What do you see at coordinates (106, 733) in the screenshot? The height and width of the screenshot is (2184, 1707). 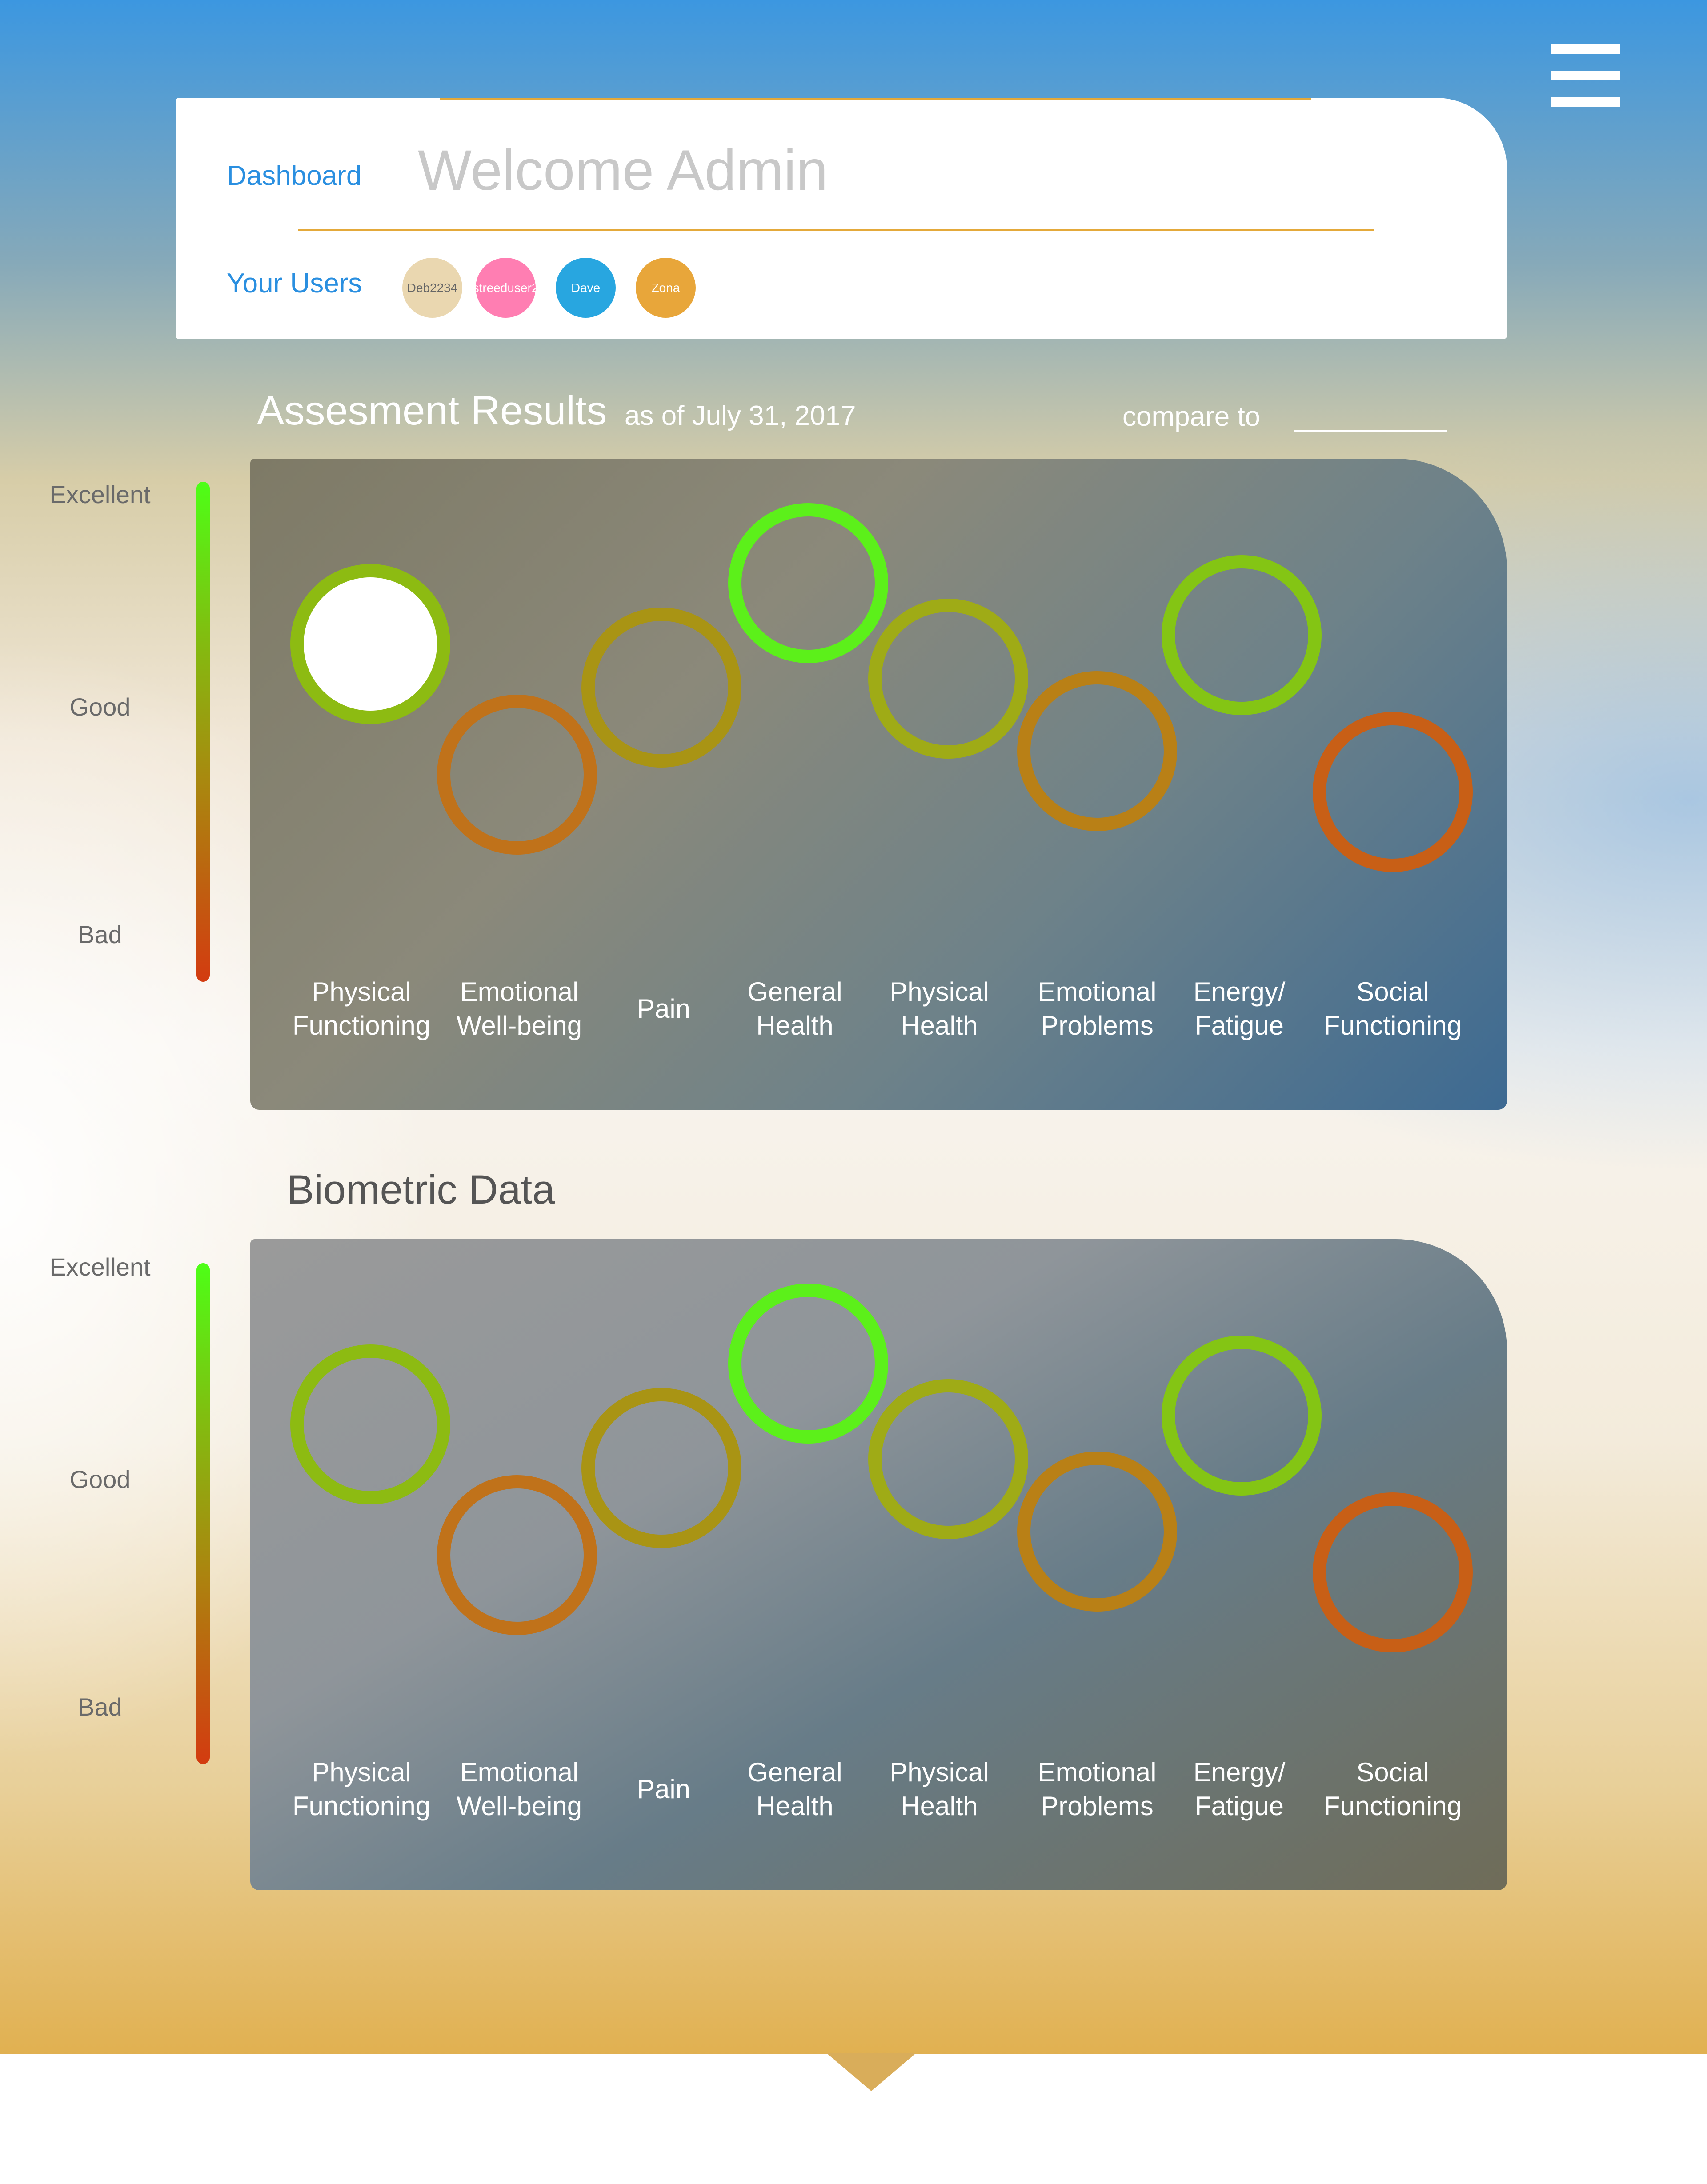 I see `rating-scale-assessment: Excellent Good Bad` at bounding box center [106, 733].